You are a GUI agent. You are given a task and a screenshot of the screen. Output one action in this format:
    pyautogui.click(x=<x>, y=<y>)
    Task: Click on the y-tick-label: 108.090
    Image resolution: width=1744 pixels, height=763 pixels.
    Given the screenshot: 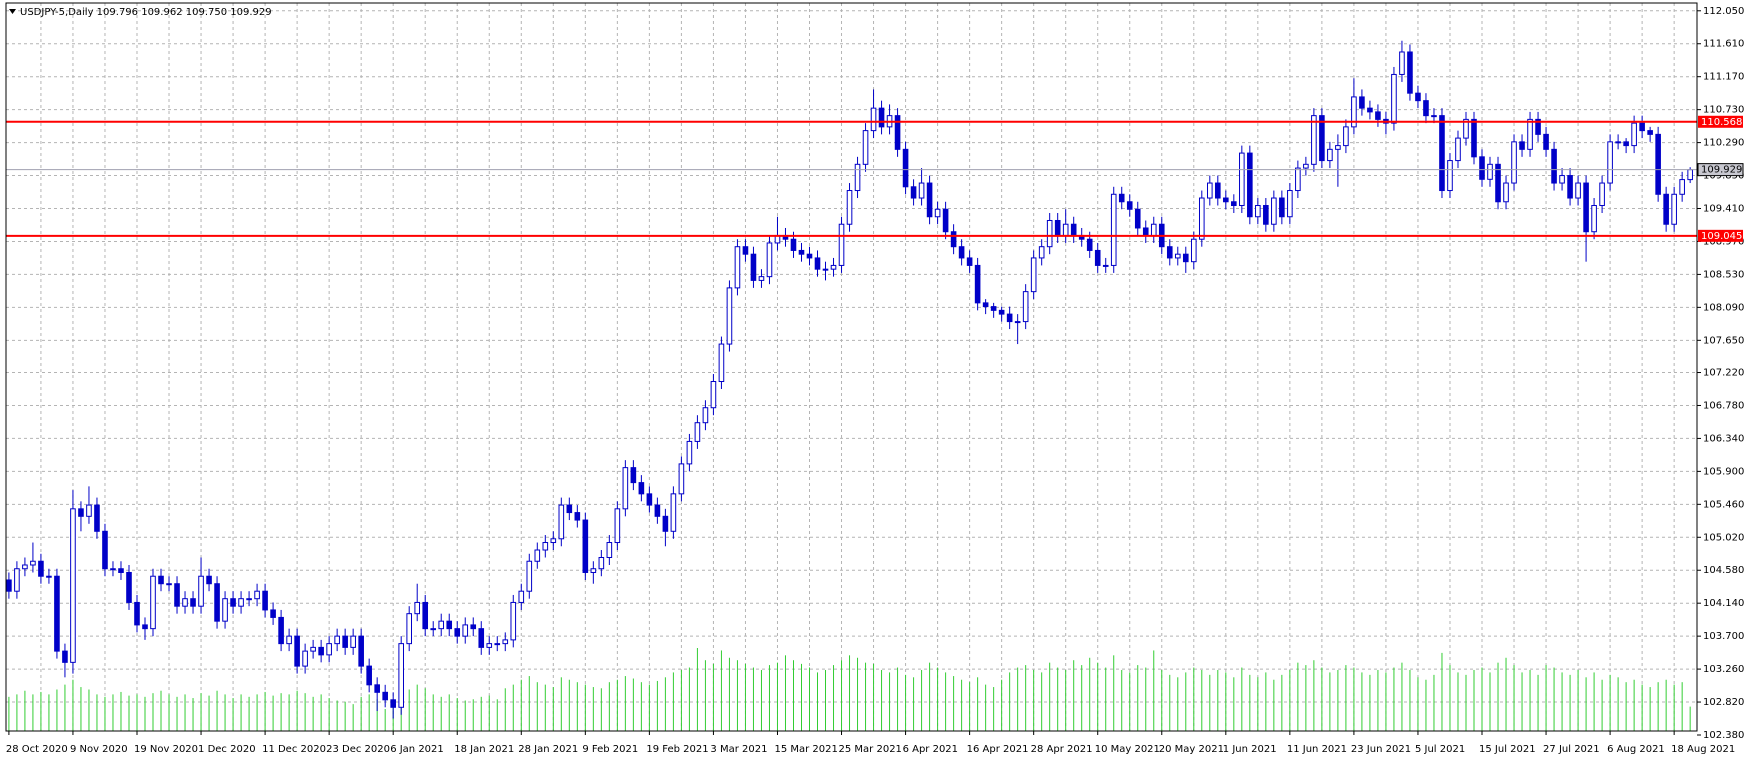 What is the action you would take?
    pyautogui.click(x=1723, y=307)
    